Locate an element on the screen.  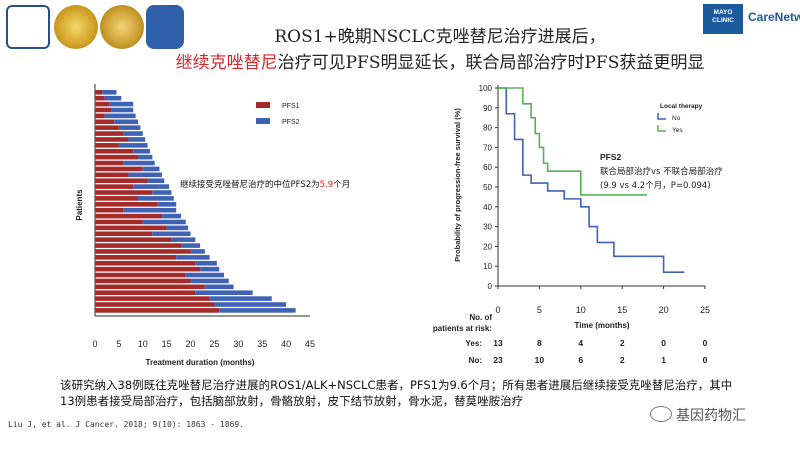
right-chart-survival-curves is located at coordinates (591, 180).